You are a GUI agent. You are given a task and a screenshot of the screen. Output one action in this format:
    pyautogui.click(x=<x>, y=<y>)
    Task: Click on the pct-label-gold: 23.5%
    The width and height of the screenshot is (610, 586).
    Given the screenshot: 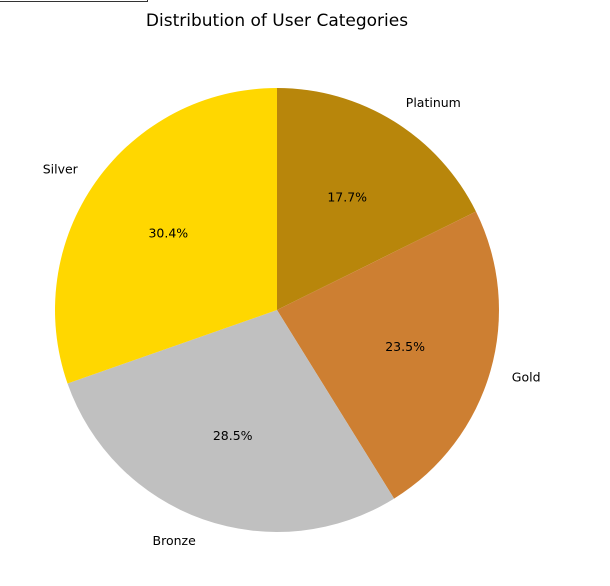 What is the action you would take?
    pyautogui.click(x=405, y=346)
    